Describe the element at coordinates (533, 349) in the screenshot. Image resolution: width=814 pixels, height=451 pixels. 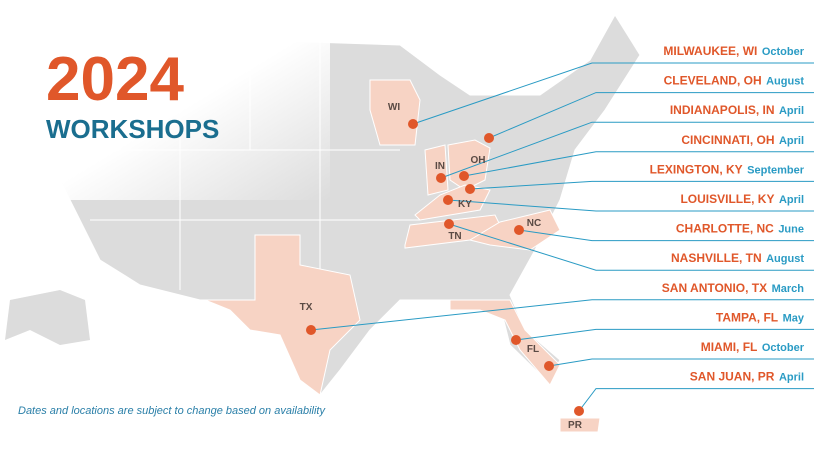
I see `state-label: FL` at that location.